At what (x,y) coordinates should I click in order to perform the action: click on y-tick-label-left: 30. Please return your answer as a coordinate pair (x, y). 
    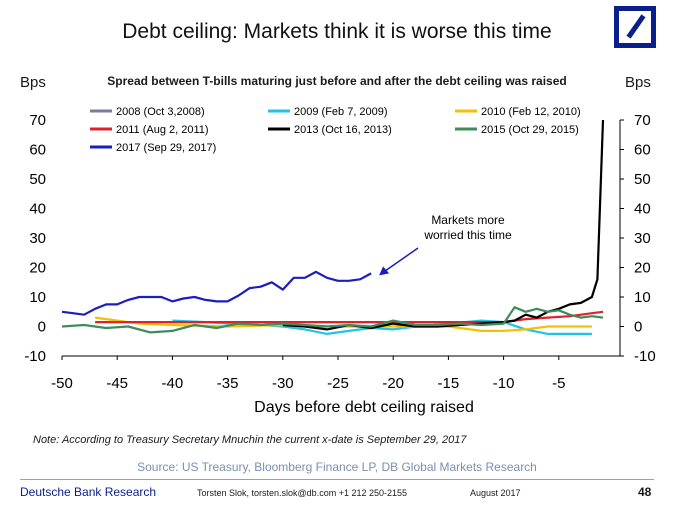
    Looking at the image, I should click on (37, 238).